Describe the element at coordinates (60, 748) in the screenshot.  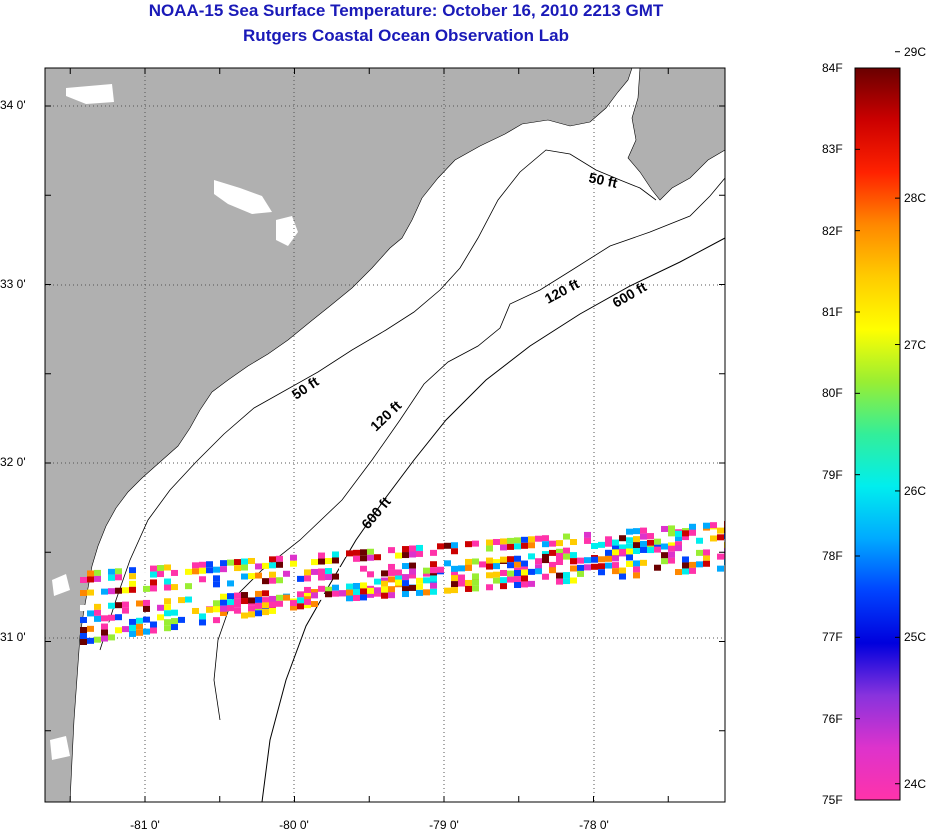
I see `river` at that location.